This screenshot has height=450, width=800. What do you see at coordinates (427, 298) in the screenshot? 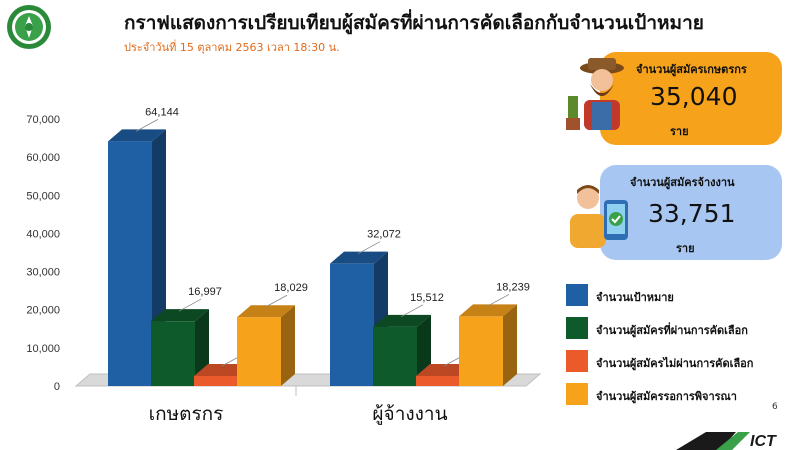
I see `data-label: 15,512` at bounding box center [427, 298].